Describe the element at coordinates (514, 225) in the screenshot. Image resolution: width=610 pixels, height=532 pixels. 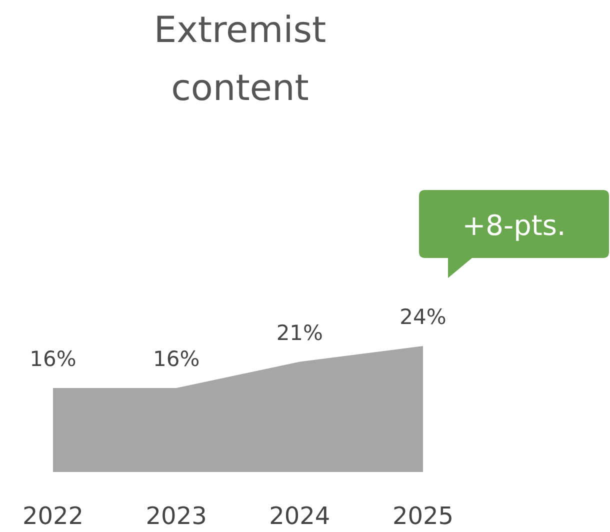
I see `text: +8-pts.` at that location.